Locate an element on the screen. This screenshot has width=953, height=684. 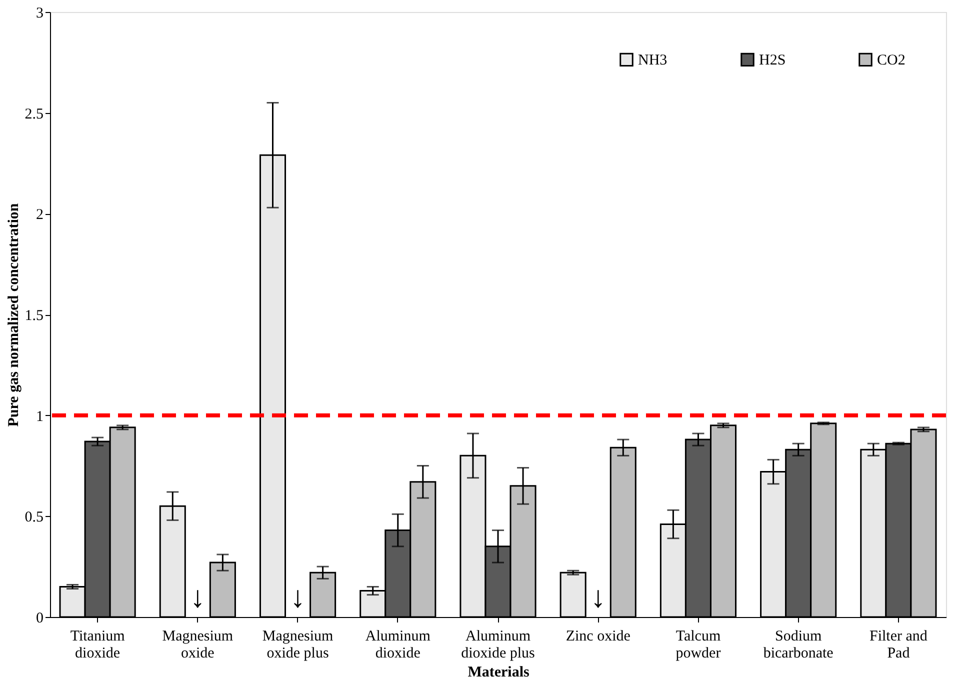
x-tick-label: Zinc oxide is located at coordinates (598, 636).